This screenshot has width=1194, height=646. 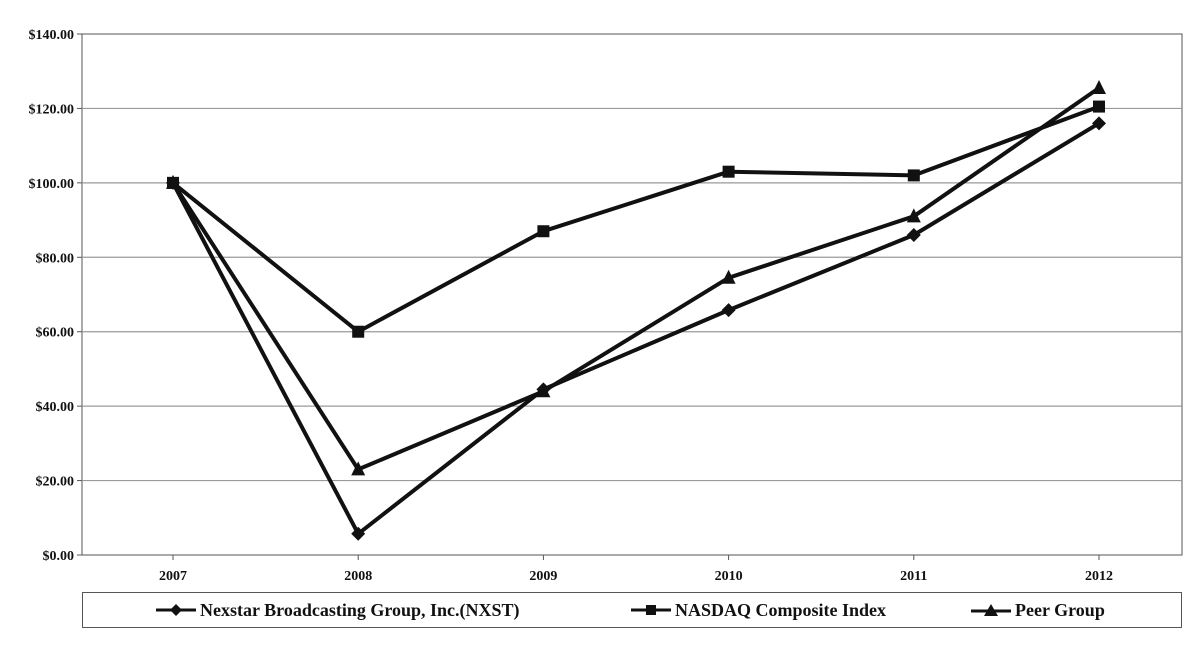 What do you see at coordinates (358, 576) in the screenshot?
I see `x-tick-label: 2008` at bounding box center [358, 576].